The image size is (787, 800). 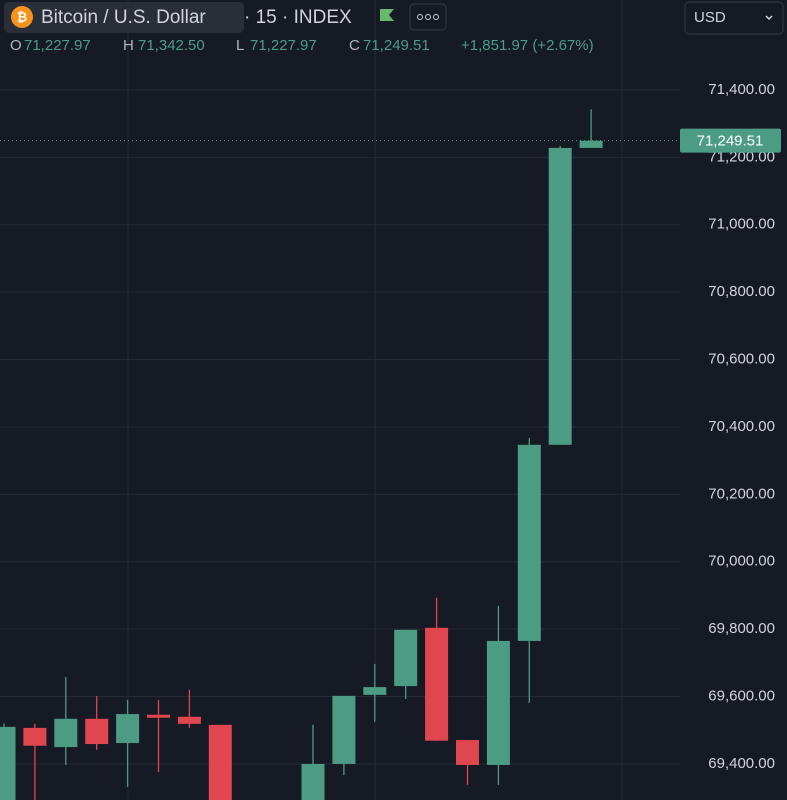 I want to click on ohlc-key: H, so click(x=128, y=45).